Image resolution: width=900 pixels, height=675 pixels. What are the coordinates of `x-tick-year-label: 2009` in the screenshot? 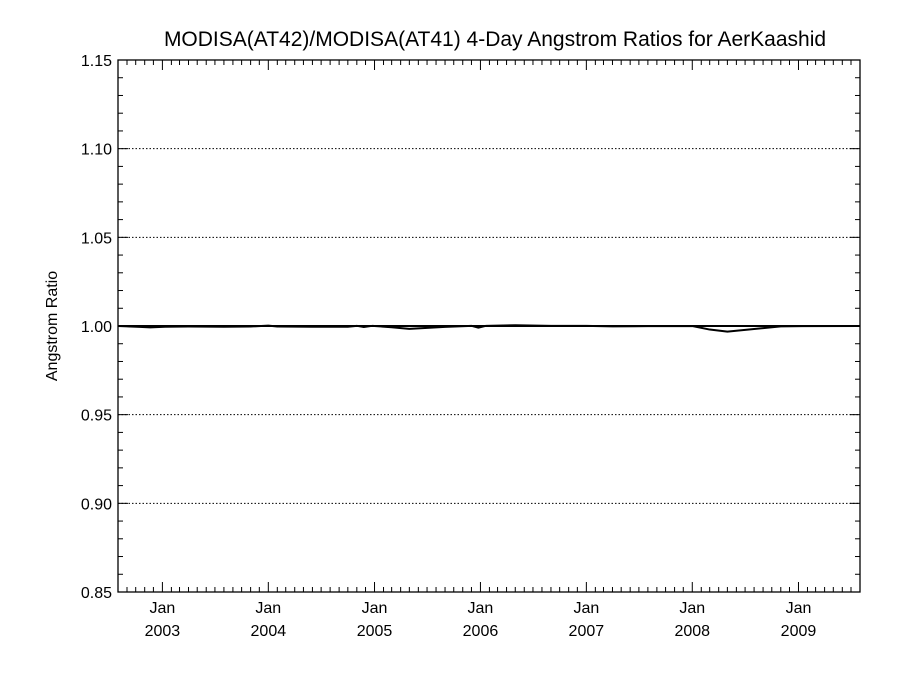 It's located at (799, 631).